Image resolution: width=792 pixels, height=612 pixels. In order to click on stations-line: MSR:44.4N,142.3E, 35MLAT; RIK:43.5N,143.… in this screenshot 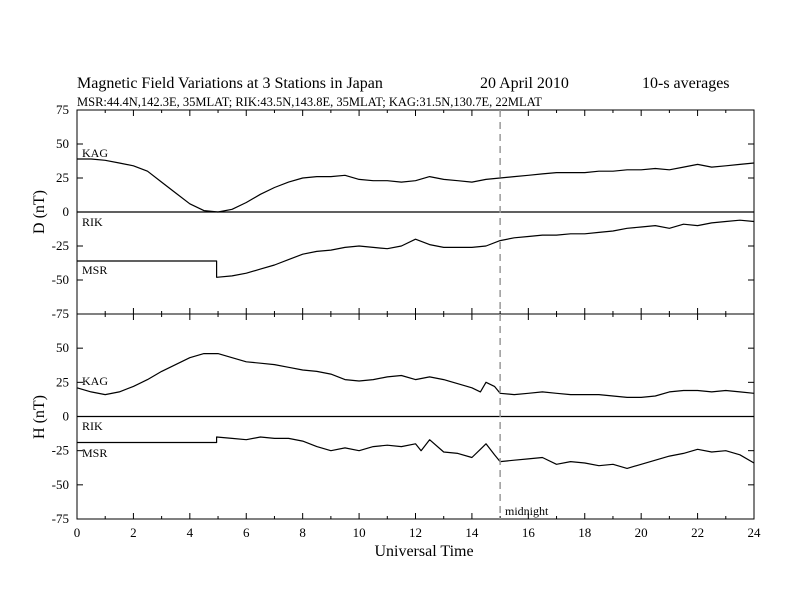, I will do `click(309, 102)`.